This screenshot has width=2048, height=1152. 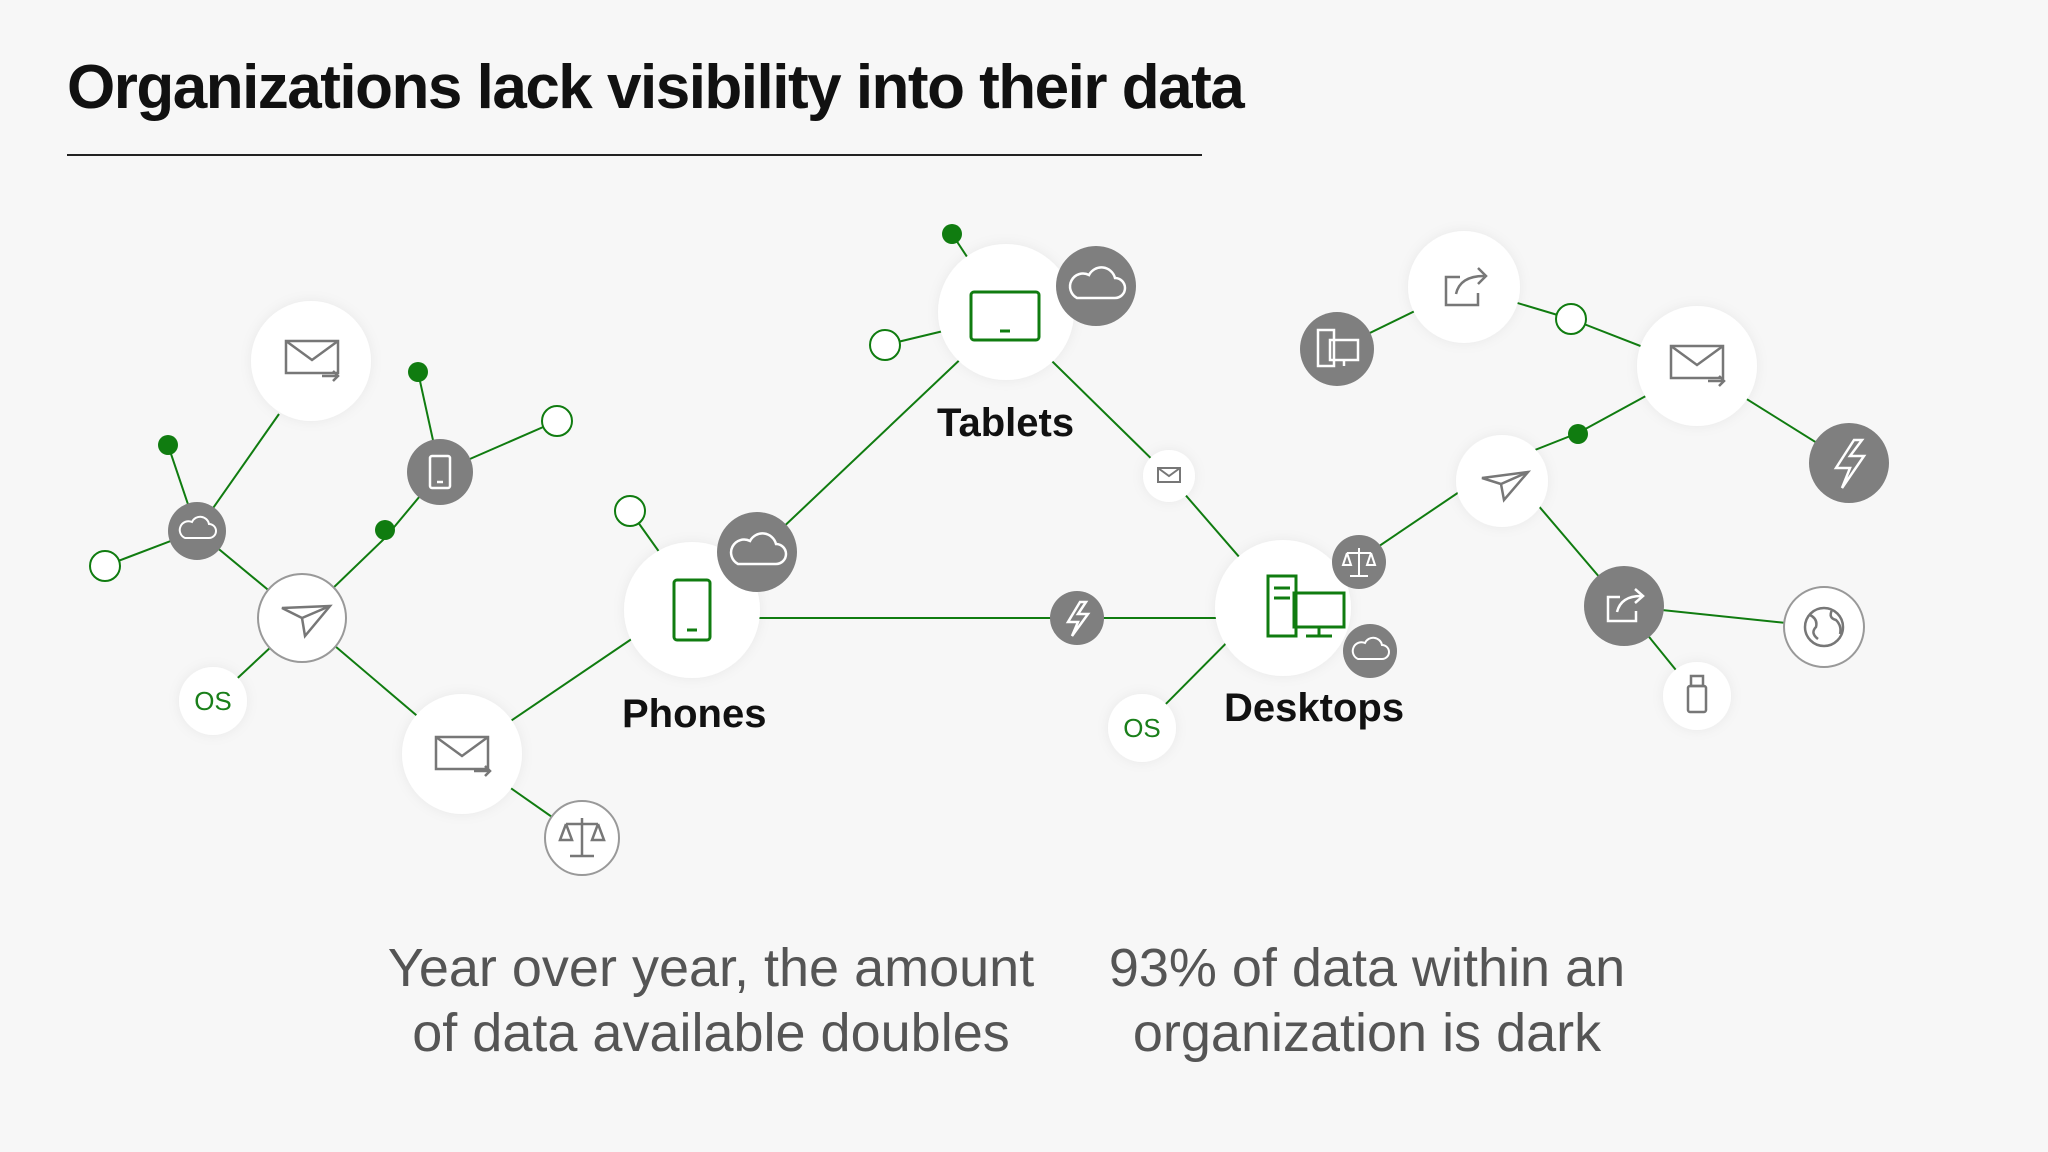 I want to click on mail-node-bottom, so click(x=462, y=754).